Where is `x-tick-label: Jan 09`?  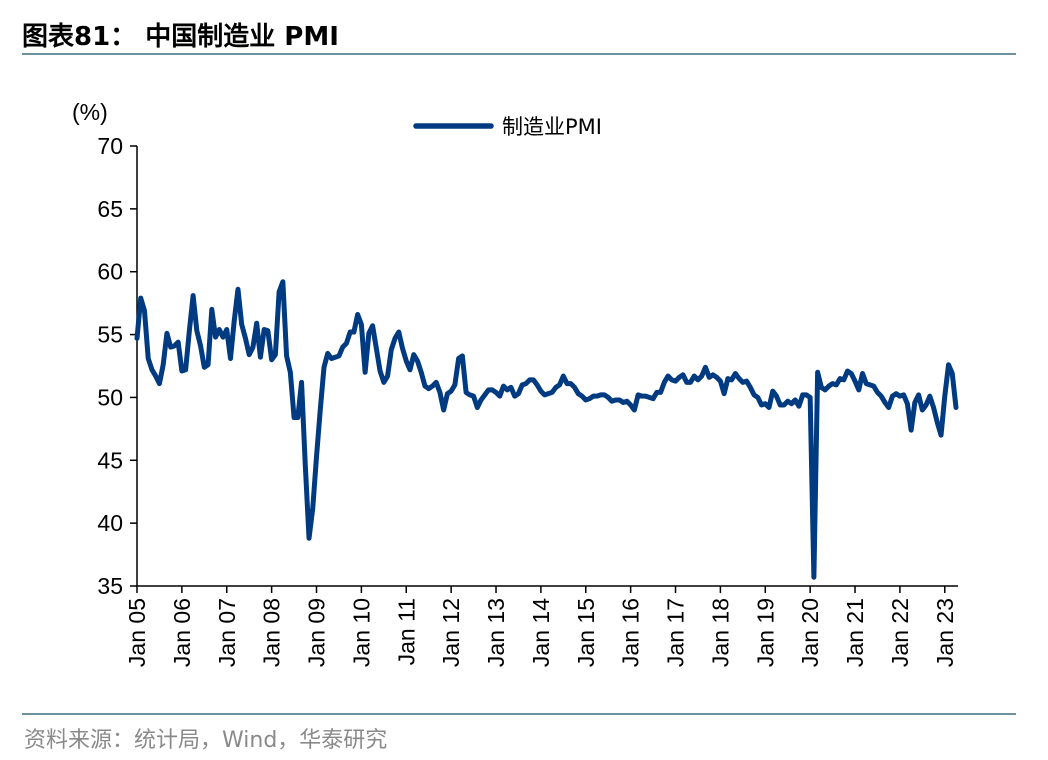
x-tick-label: Jan 09 is located at coordinates (317, 632).